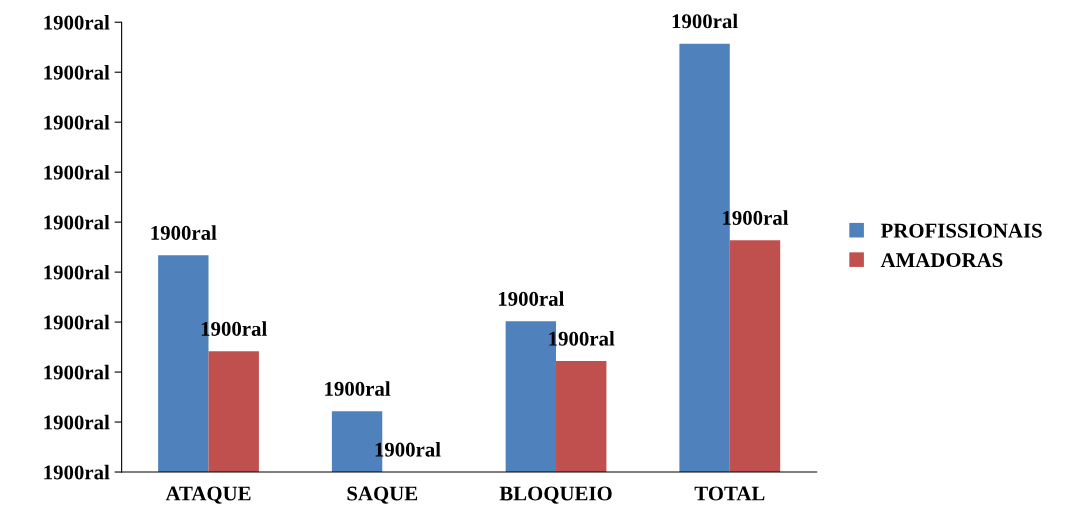 The height and width of the screenshot is (517, 1086). I want to click on x-tick-label: SAQUE, so click(382, 495).